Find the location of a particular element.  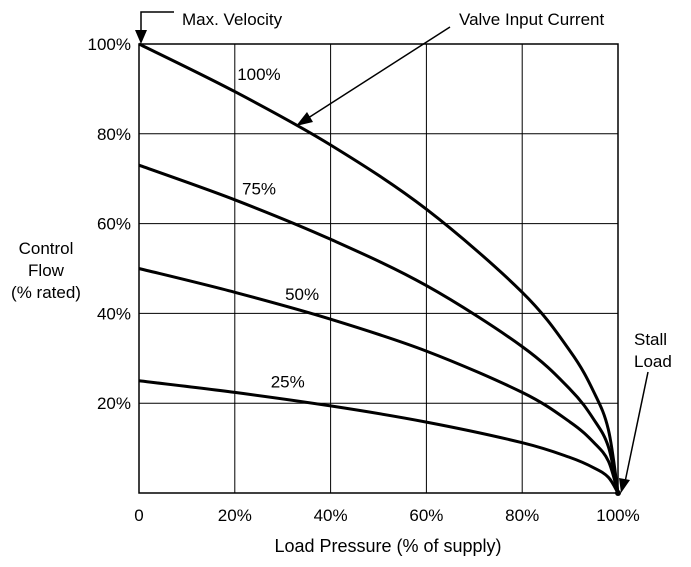

x-tick-label: 40% is located at coordinates (331, 515).